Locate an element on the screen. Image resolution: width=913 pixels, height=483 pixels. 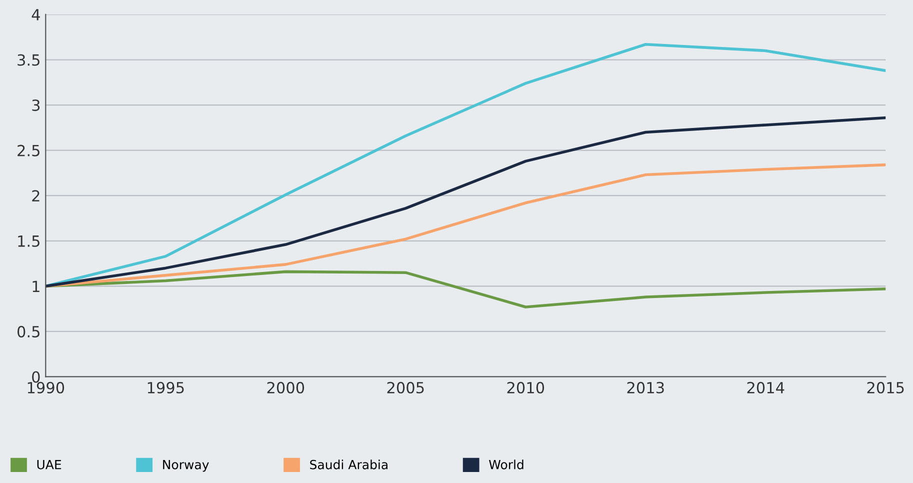
y-tick-label: 3.5 is located at coordinates (29, 60).